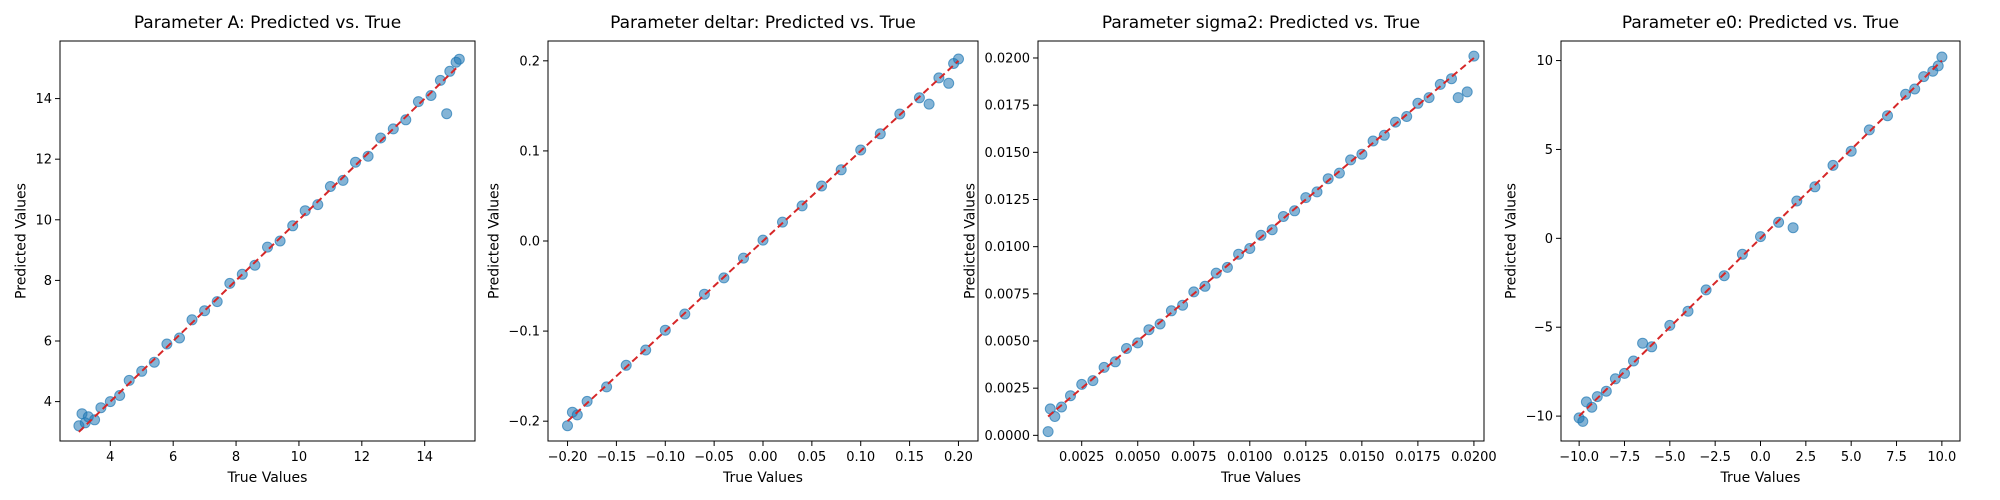  Describe the element at coordinates (1250, 457) in the screenshot. I see `x-tick-label: 0.0100` at that location.